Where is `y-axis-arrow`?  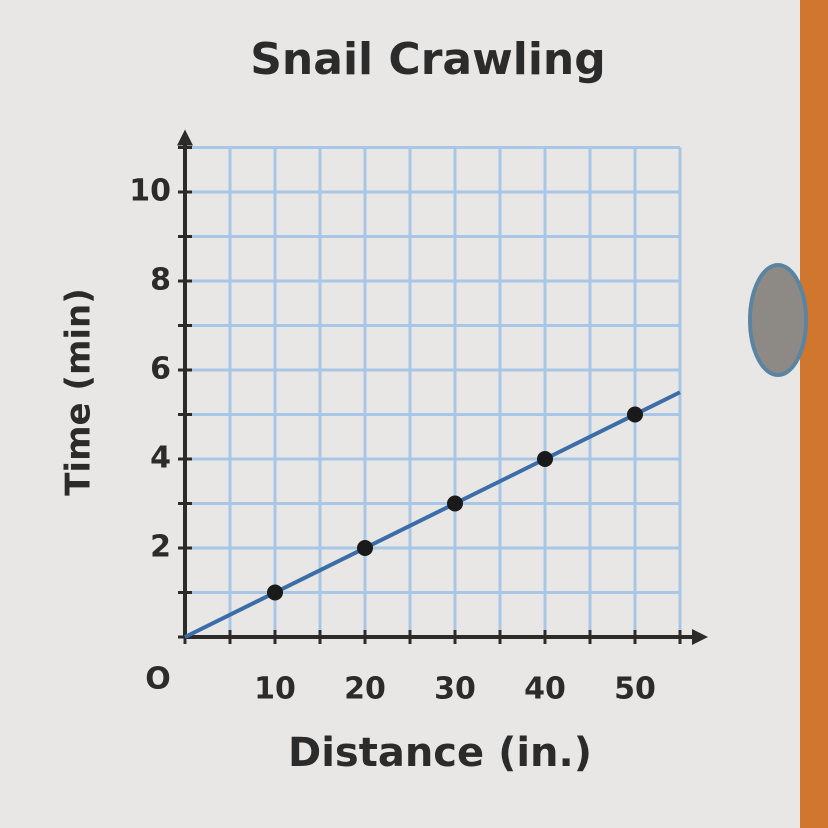
y-axis-arrow is located at coordinates (185, 137).